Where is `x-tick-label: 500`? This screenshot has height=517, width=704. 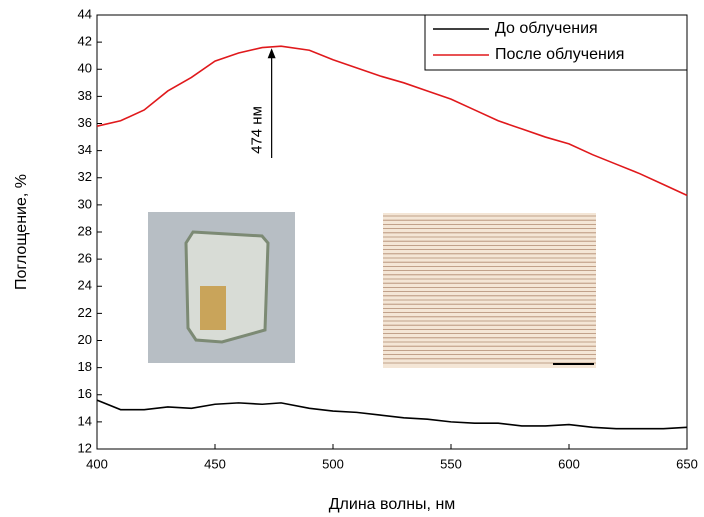
x-tick-label: 500 is located at coordinates (333, 463).